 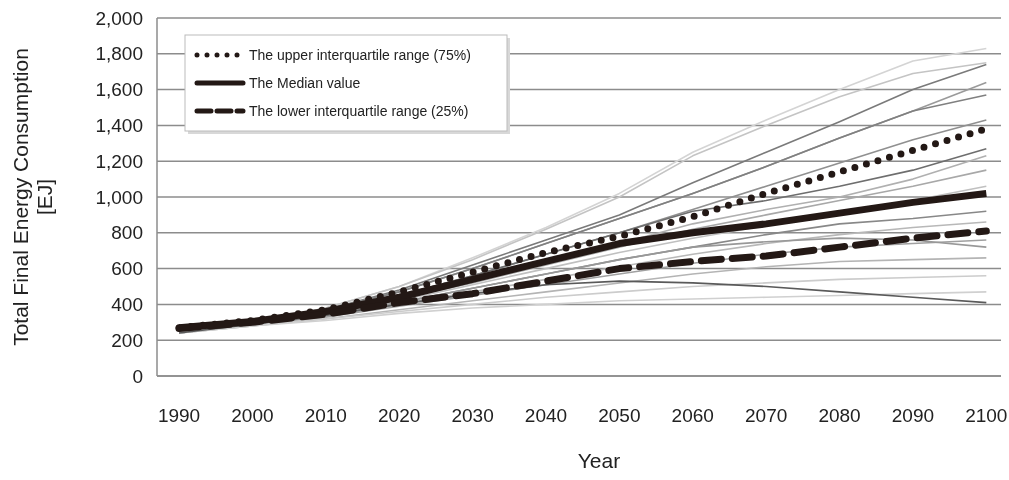 What do you see at coordinates (986, 415) in the screenshot?
I see `x-tick-label: 2100` at bounding box center [986, 415].